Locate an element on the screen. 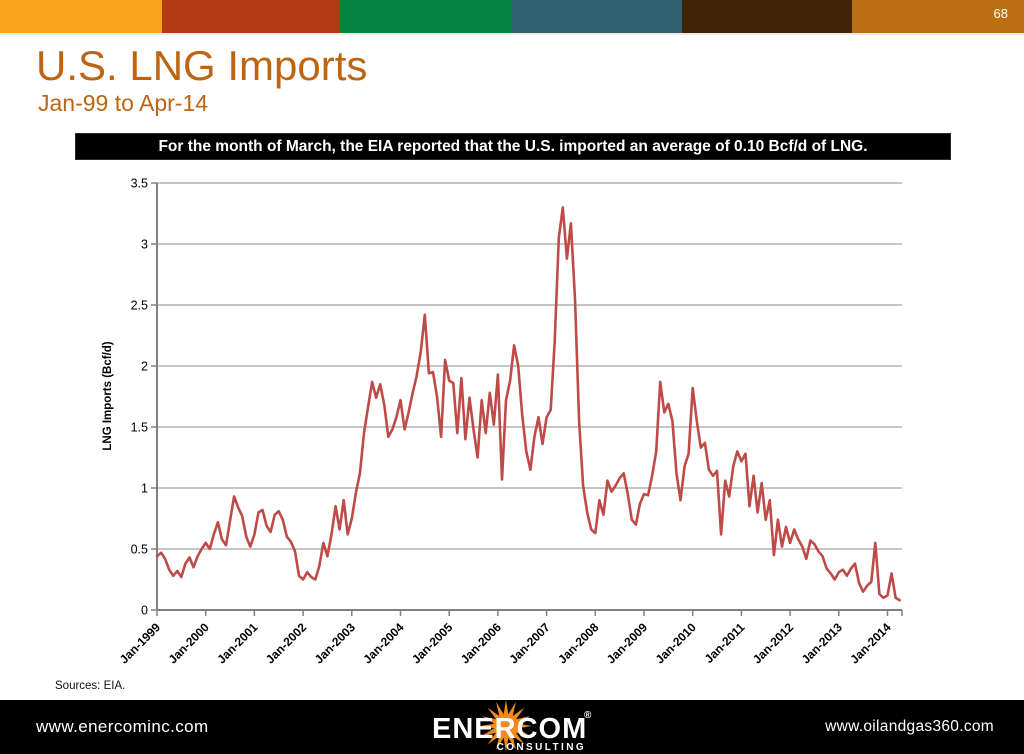  slide-title: U.S. LNG Imports is located at coordinates (202, 65).